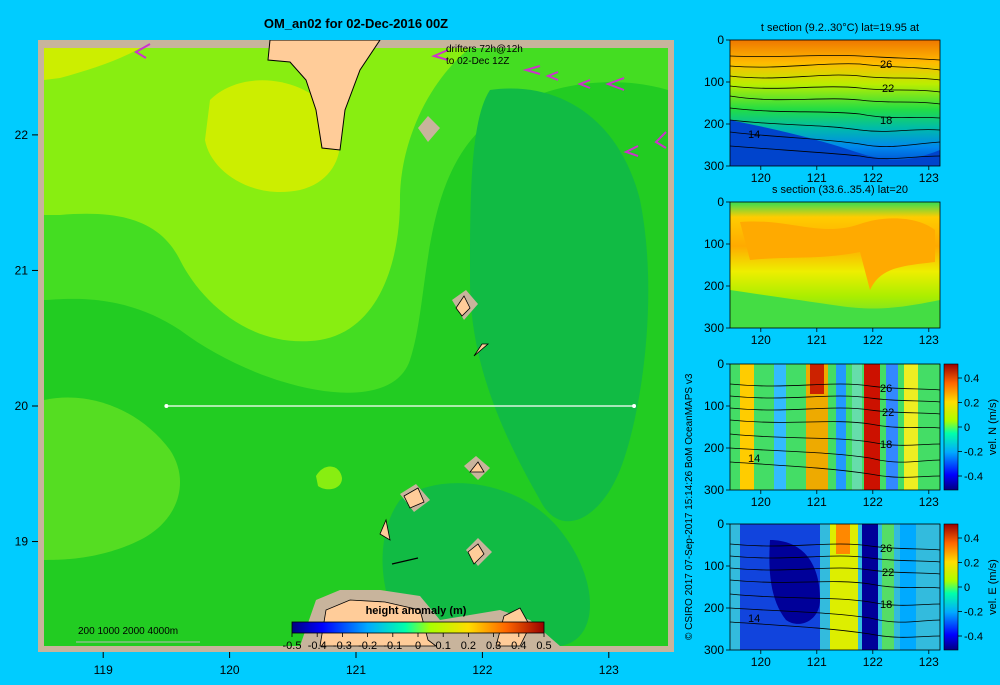 The height and width of the screenshot is (685, 1000). What do you see at coordinates (754, 459) in the screenshot?
I see `panel-3-contour-label-3: 14` at bounding box center [754, 459].